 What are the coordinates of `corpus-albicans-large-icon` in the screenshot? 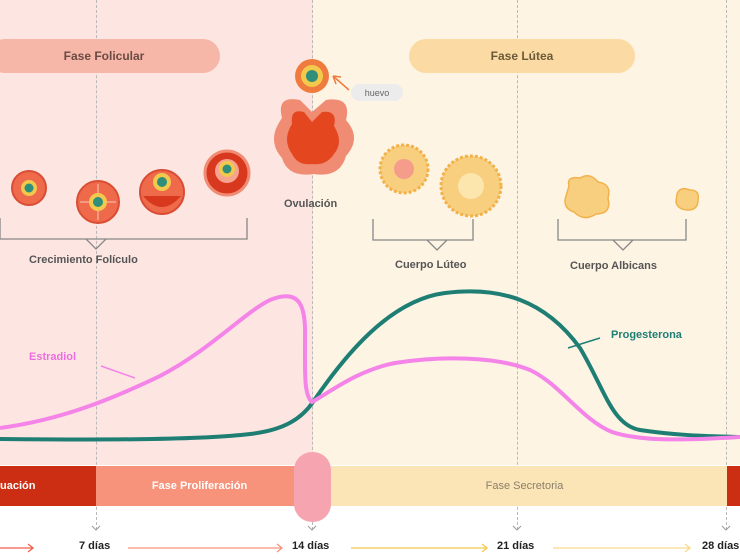 It's located at (587, 197).